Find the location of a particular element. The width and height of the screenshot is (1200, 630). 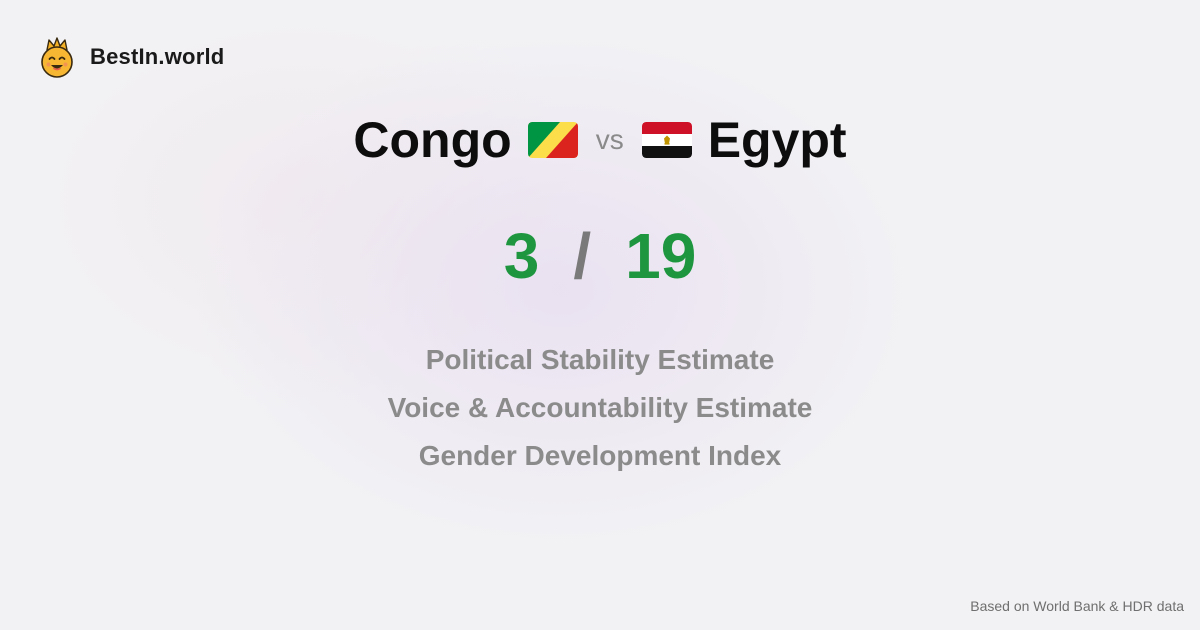

brand: BestIn.world is located at coordinates (131, 57).